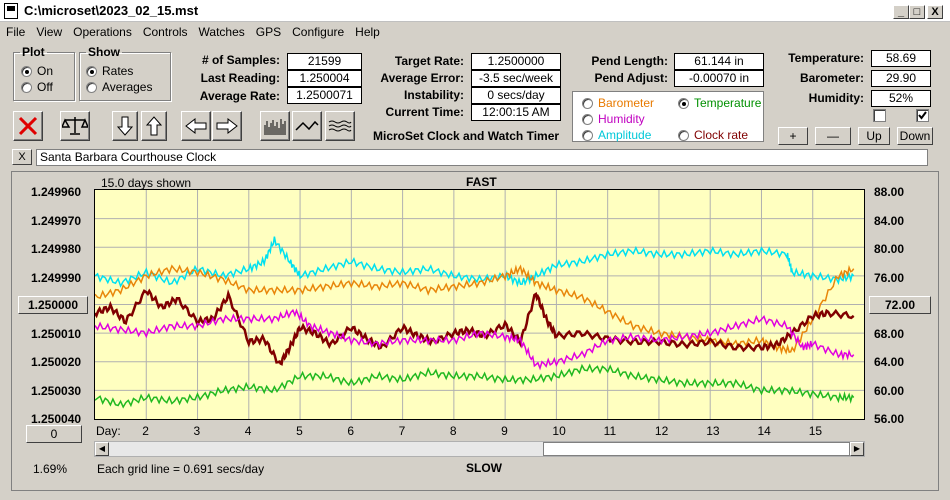  What do you see at coordinates (37, 87) in the screenshot?
I see `plot-off-radio: Off` at bounding box center [37, 87].